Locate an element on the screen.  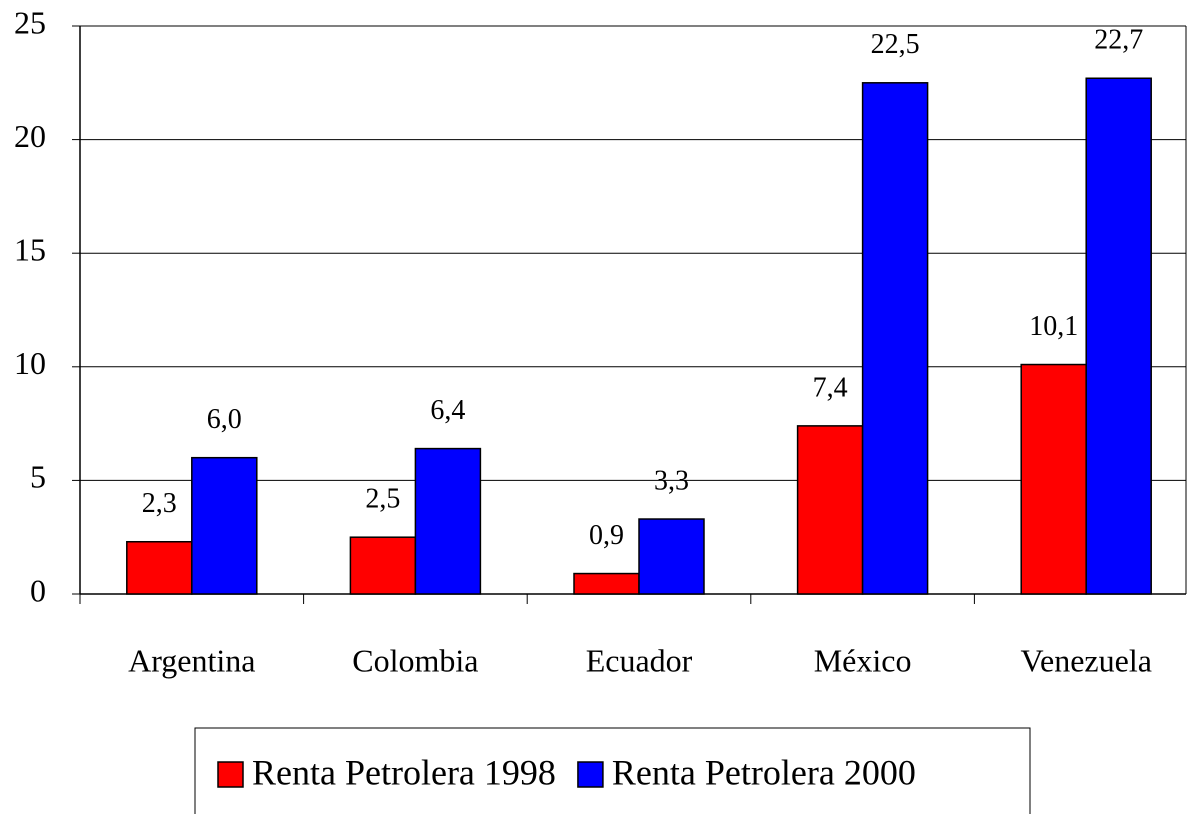
value-label: 3,3 is located at coordinates (671, 480).